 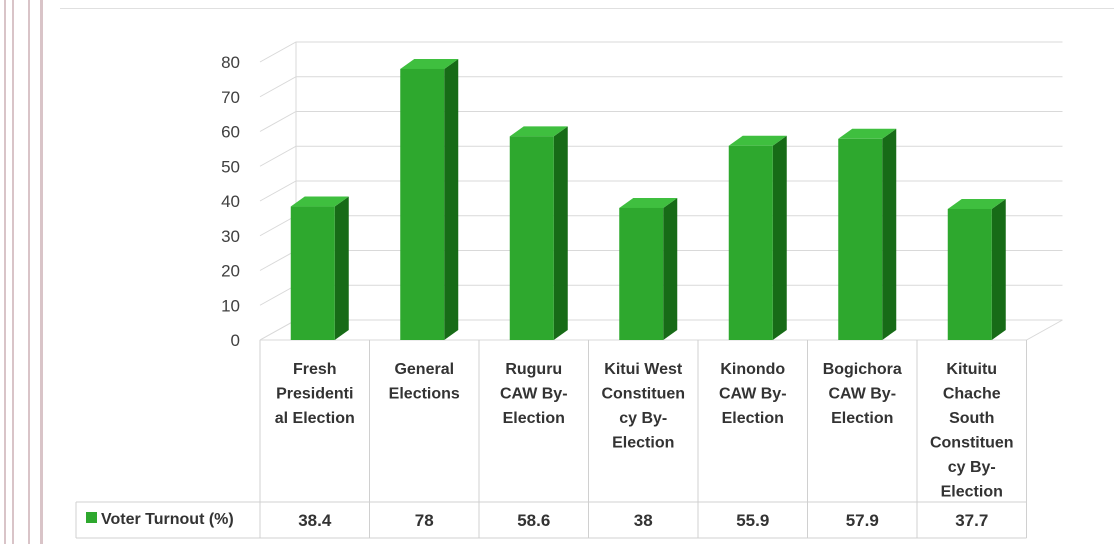 What do you see at coordinates (862, 520) in the screenshot?
I see `data-table-value: 57.9` at bounding box center [862, 520].